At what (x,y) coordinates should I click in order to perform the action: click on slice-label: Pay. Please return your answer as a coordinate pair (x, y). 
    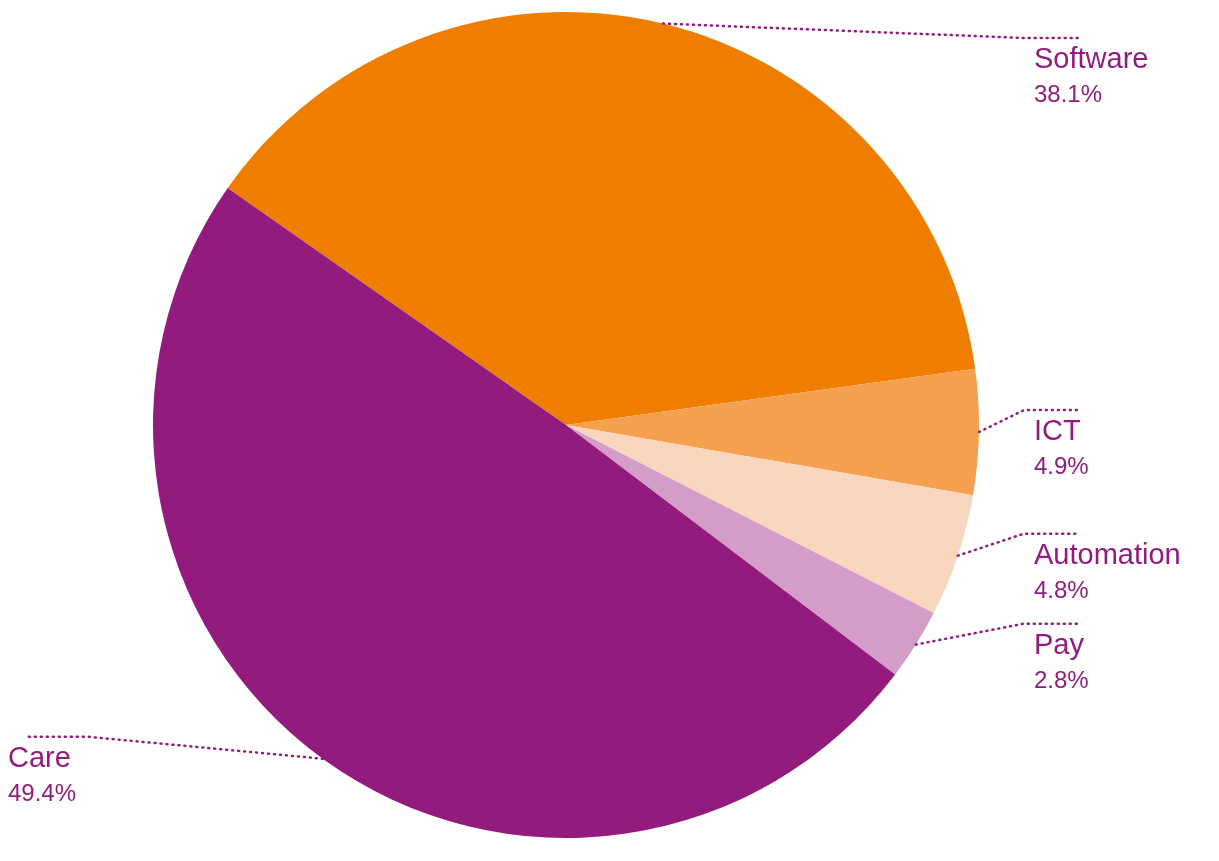
    Looking at the image, I should click on (1059, 643).